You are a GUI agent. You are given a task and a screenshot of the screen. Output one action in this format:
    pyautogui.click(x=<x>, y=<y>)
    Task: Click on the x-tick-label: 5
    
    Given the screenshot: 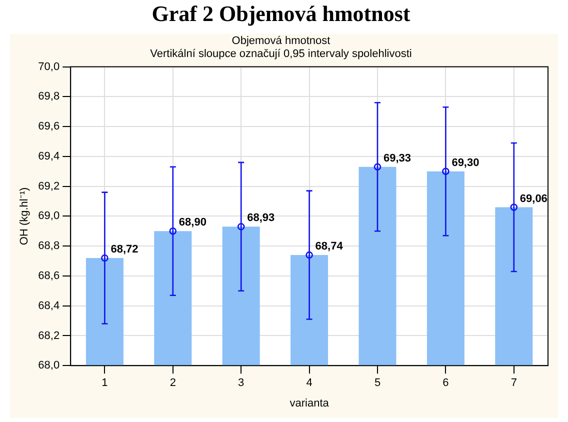 What is the action you would take?
    pyautogui.click(x=377, y=383)
    